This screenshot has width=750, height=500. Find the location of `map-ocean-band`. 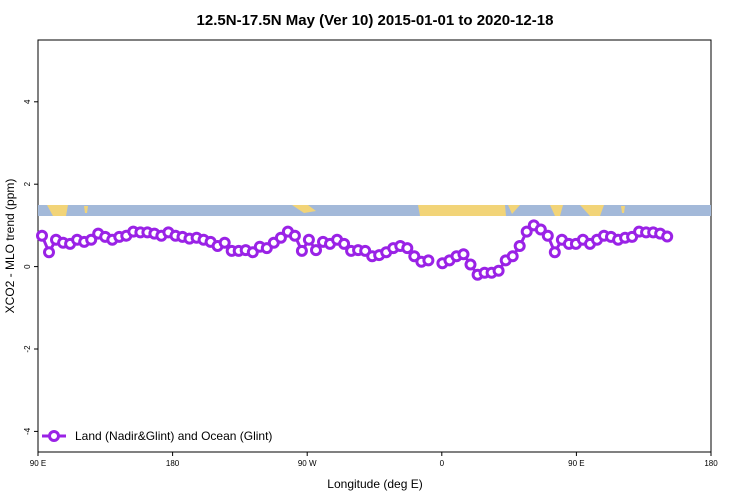

map-ocean-band is located at coordinates (374, 210).